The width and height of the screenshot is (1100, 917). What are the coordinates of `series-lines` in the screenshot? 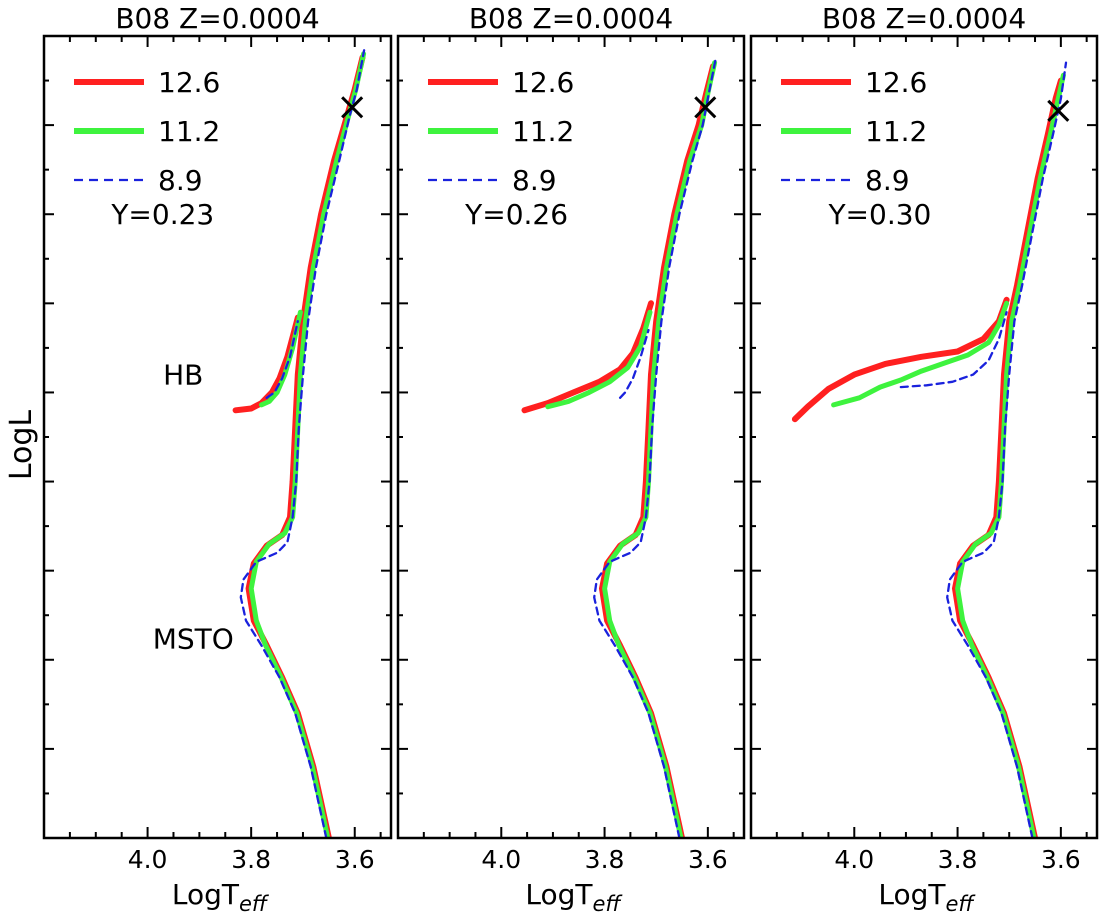 It's located at (299, 443).